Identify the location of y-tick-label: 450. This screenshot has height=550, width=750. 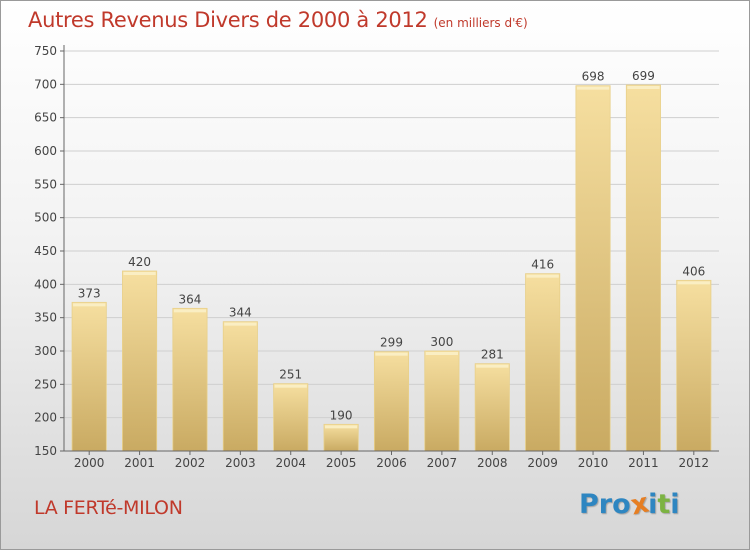
(45, 251).